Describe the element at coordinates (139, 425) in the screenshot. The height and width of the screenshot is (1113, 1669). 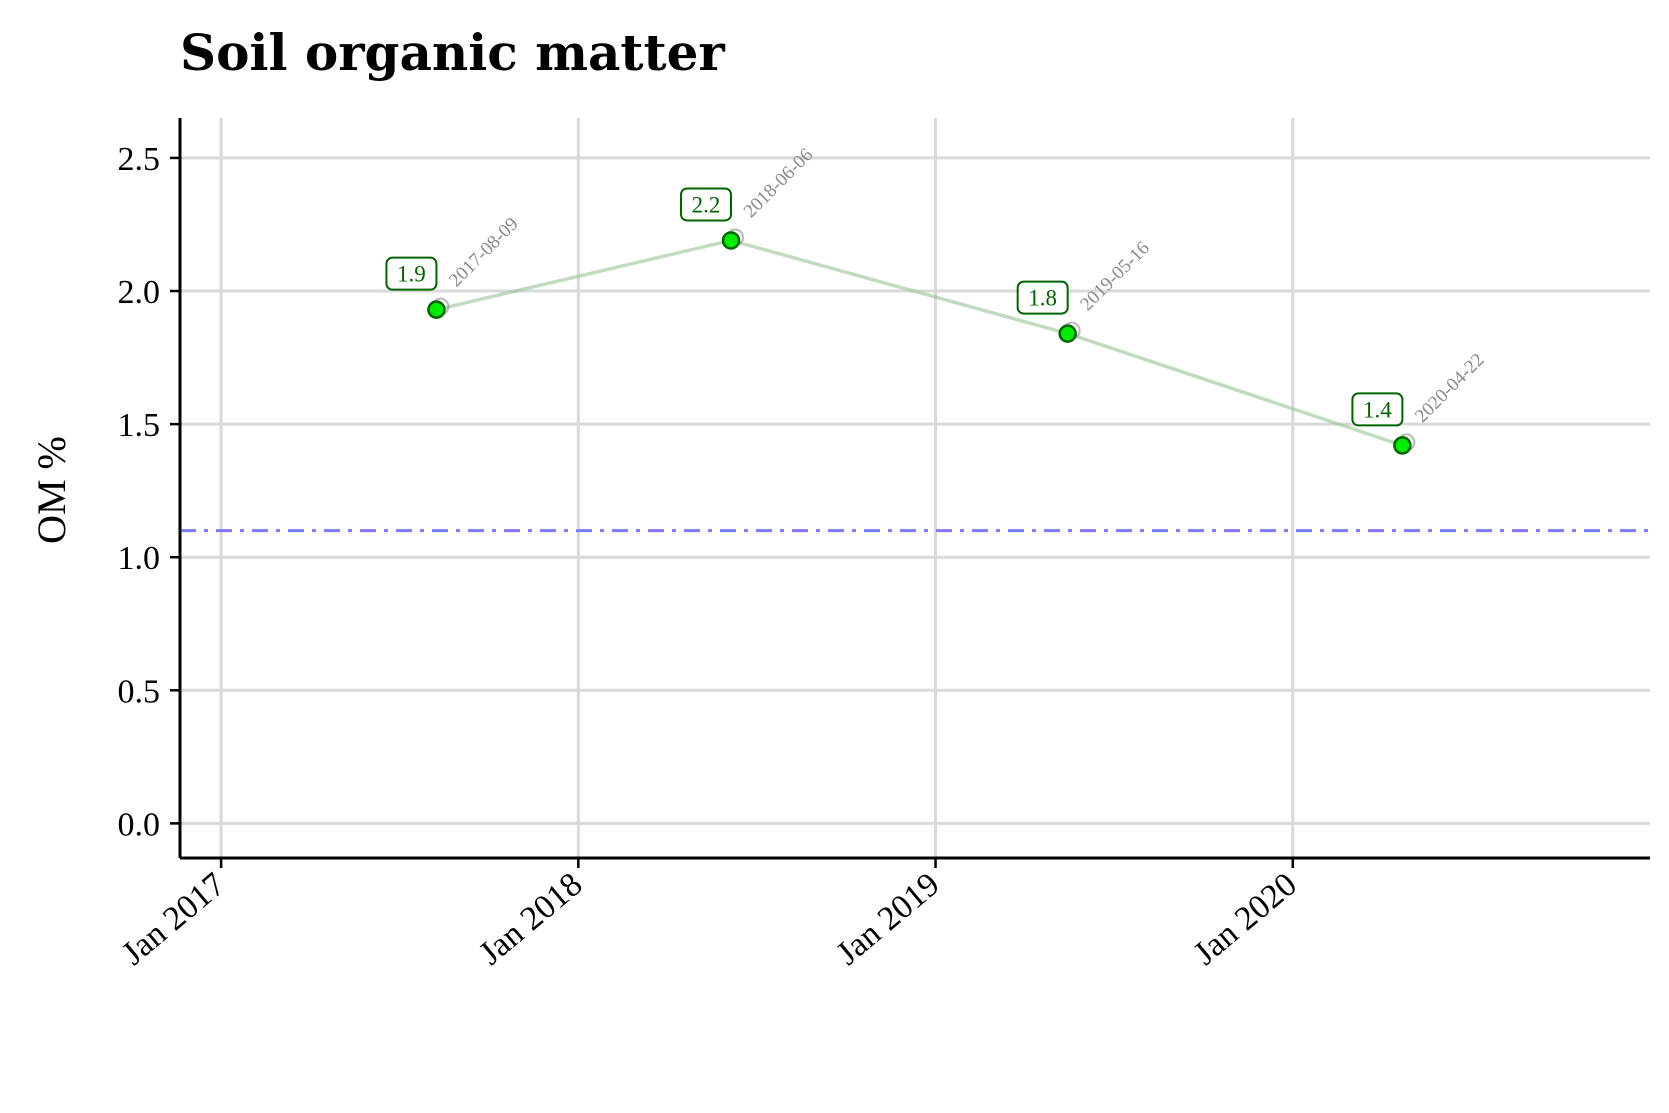
I see `y-tick-label: 1.5` at that location.